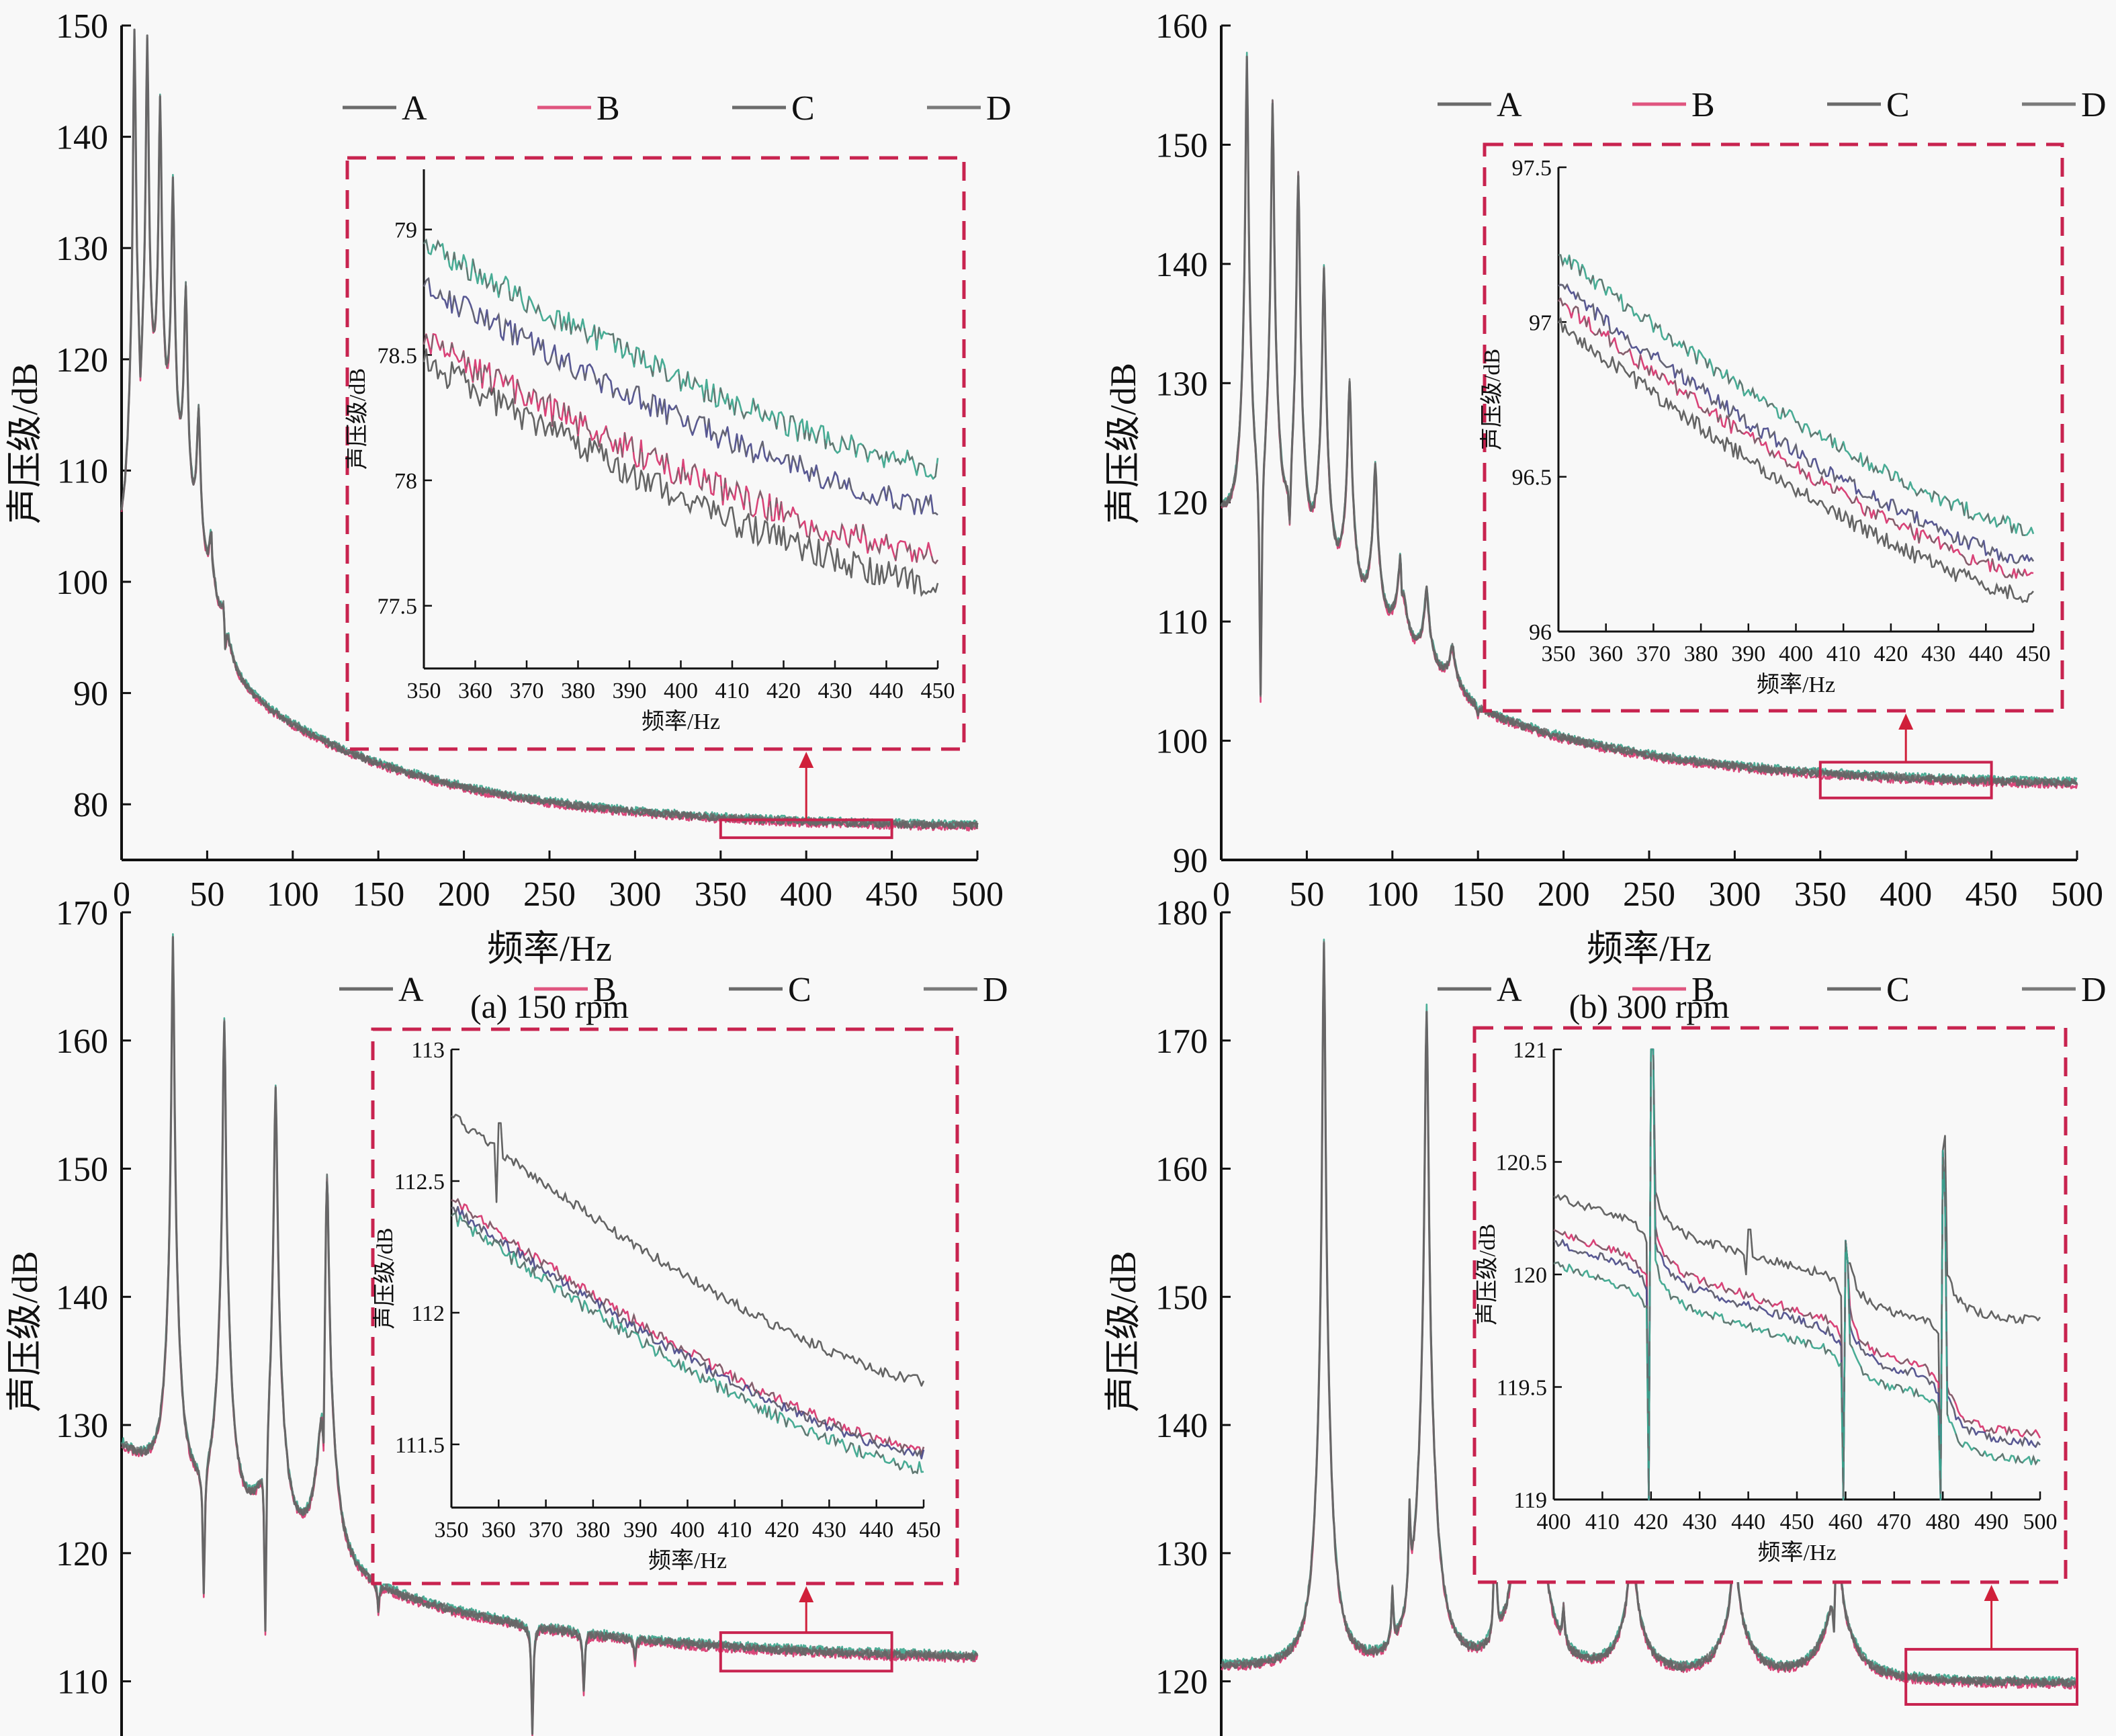 Image resolution: width=2116 pixels, height=1736 pixels. Describe the element at coordinates (419, 1183) in the screenshot. I see `inset-y-tick-label: 112.5` at that location.